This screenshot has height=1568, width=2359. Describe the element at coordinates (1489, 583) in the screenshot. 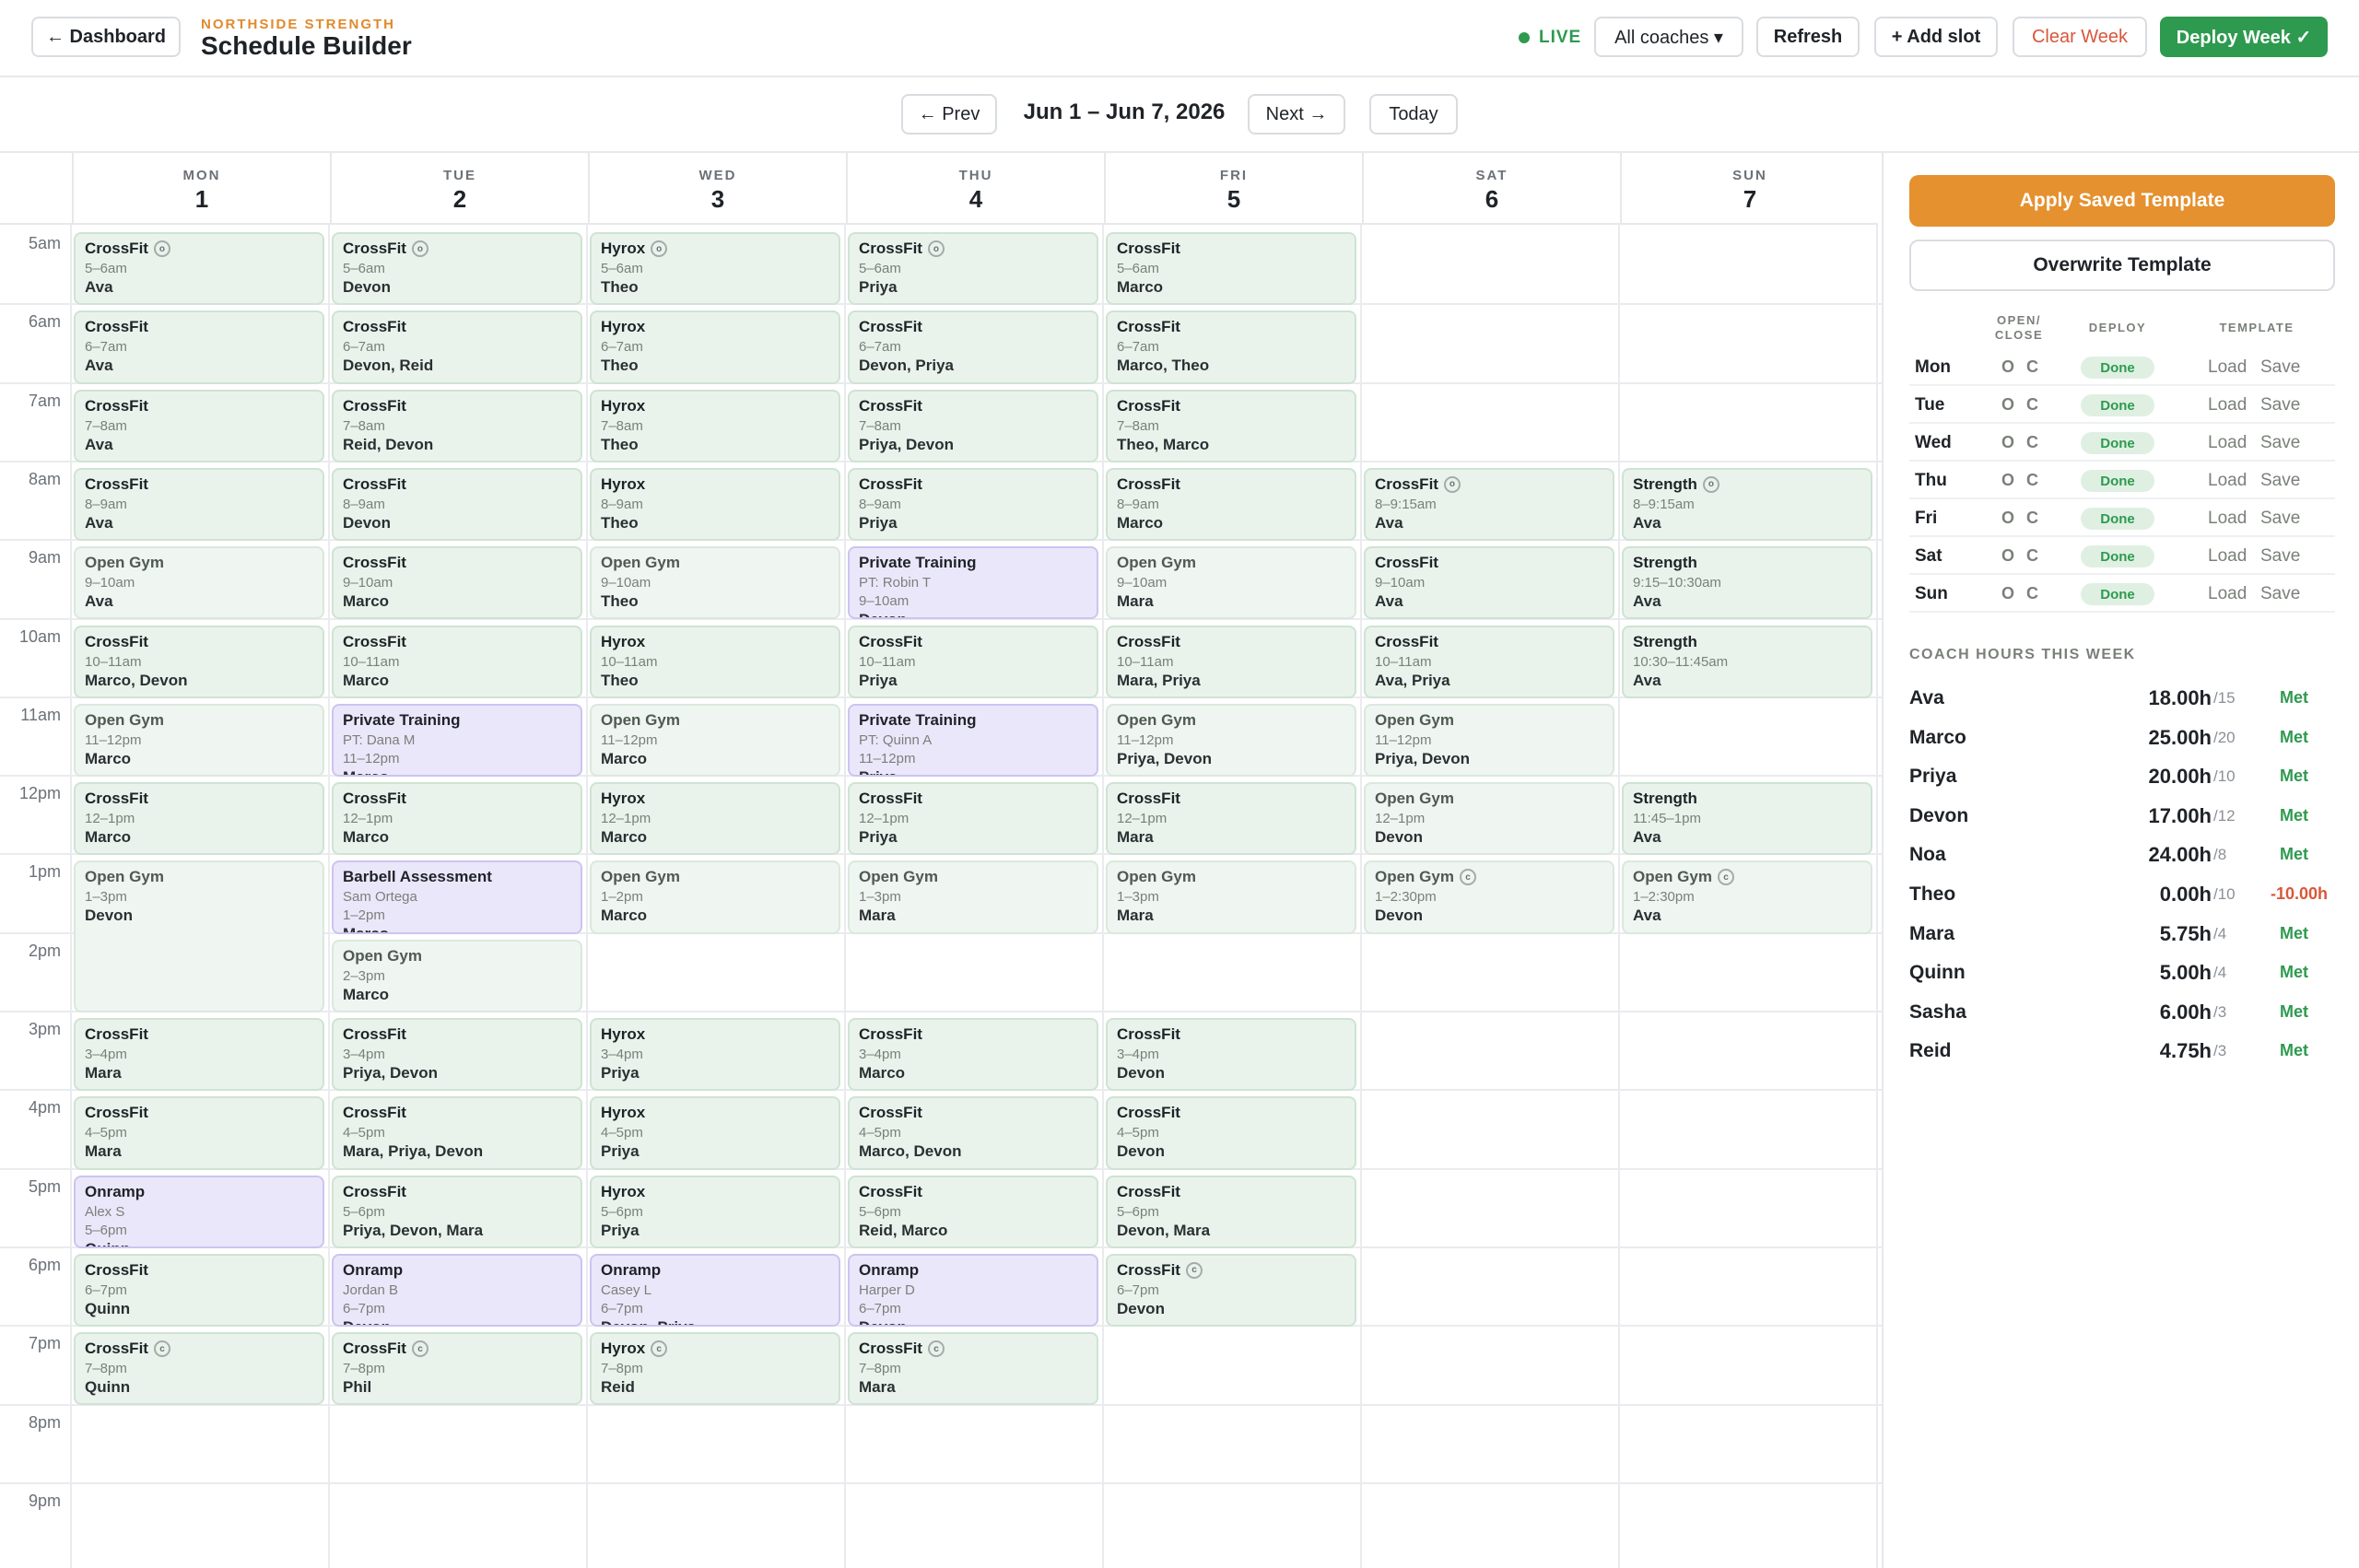

I see `class-slot: CrossFit 9–10am Ava` at that location.